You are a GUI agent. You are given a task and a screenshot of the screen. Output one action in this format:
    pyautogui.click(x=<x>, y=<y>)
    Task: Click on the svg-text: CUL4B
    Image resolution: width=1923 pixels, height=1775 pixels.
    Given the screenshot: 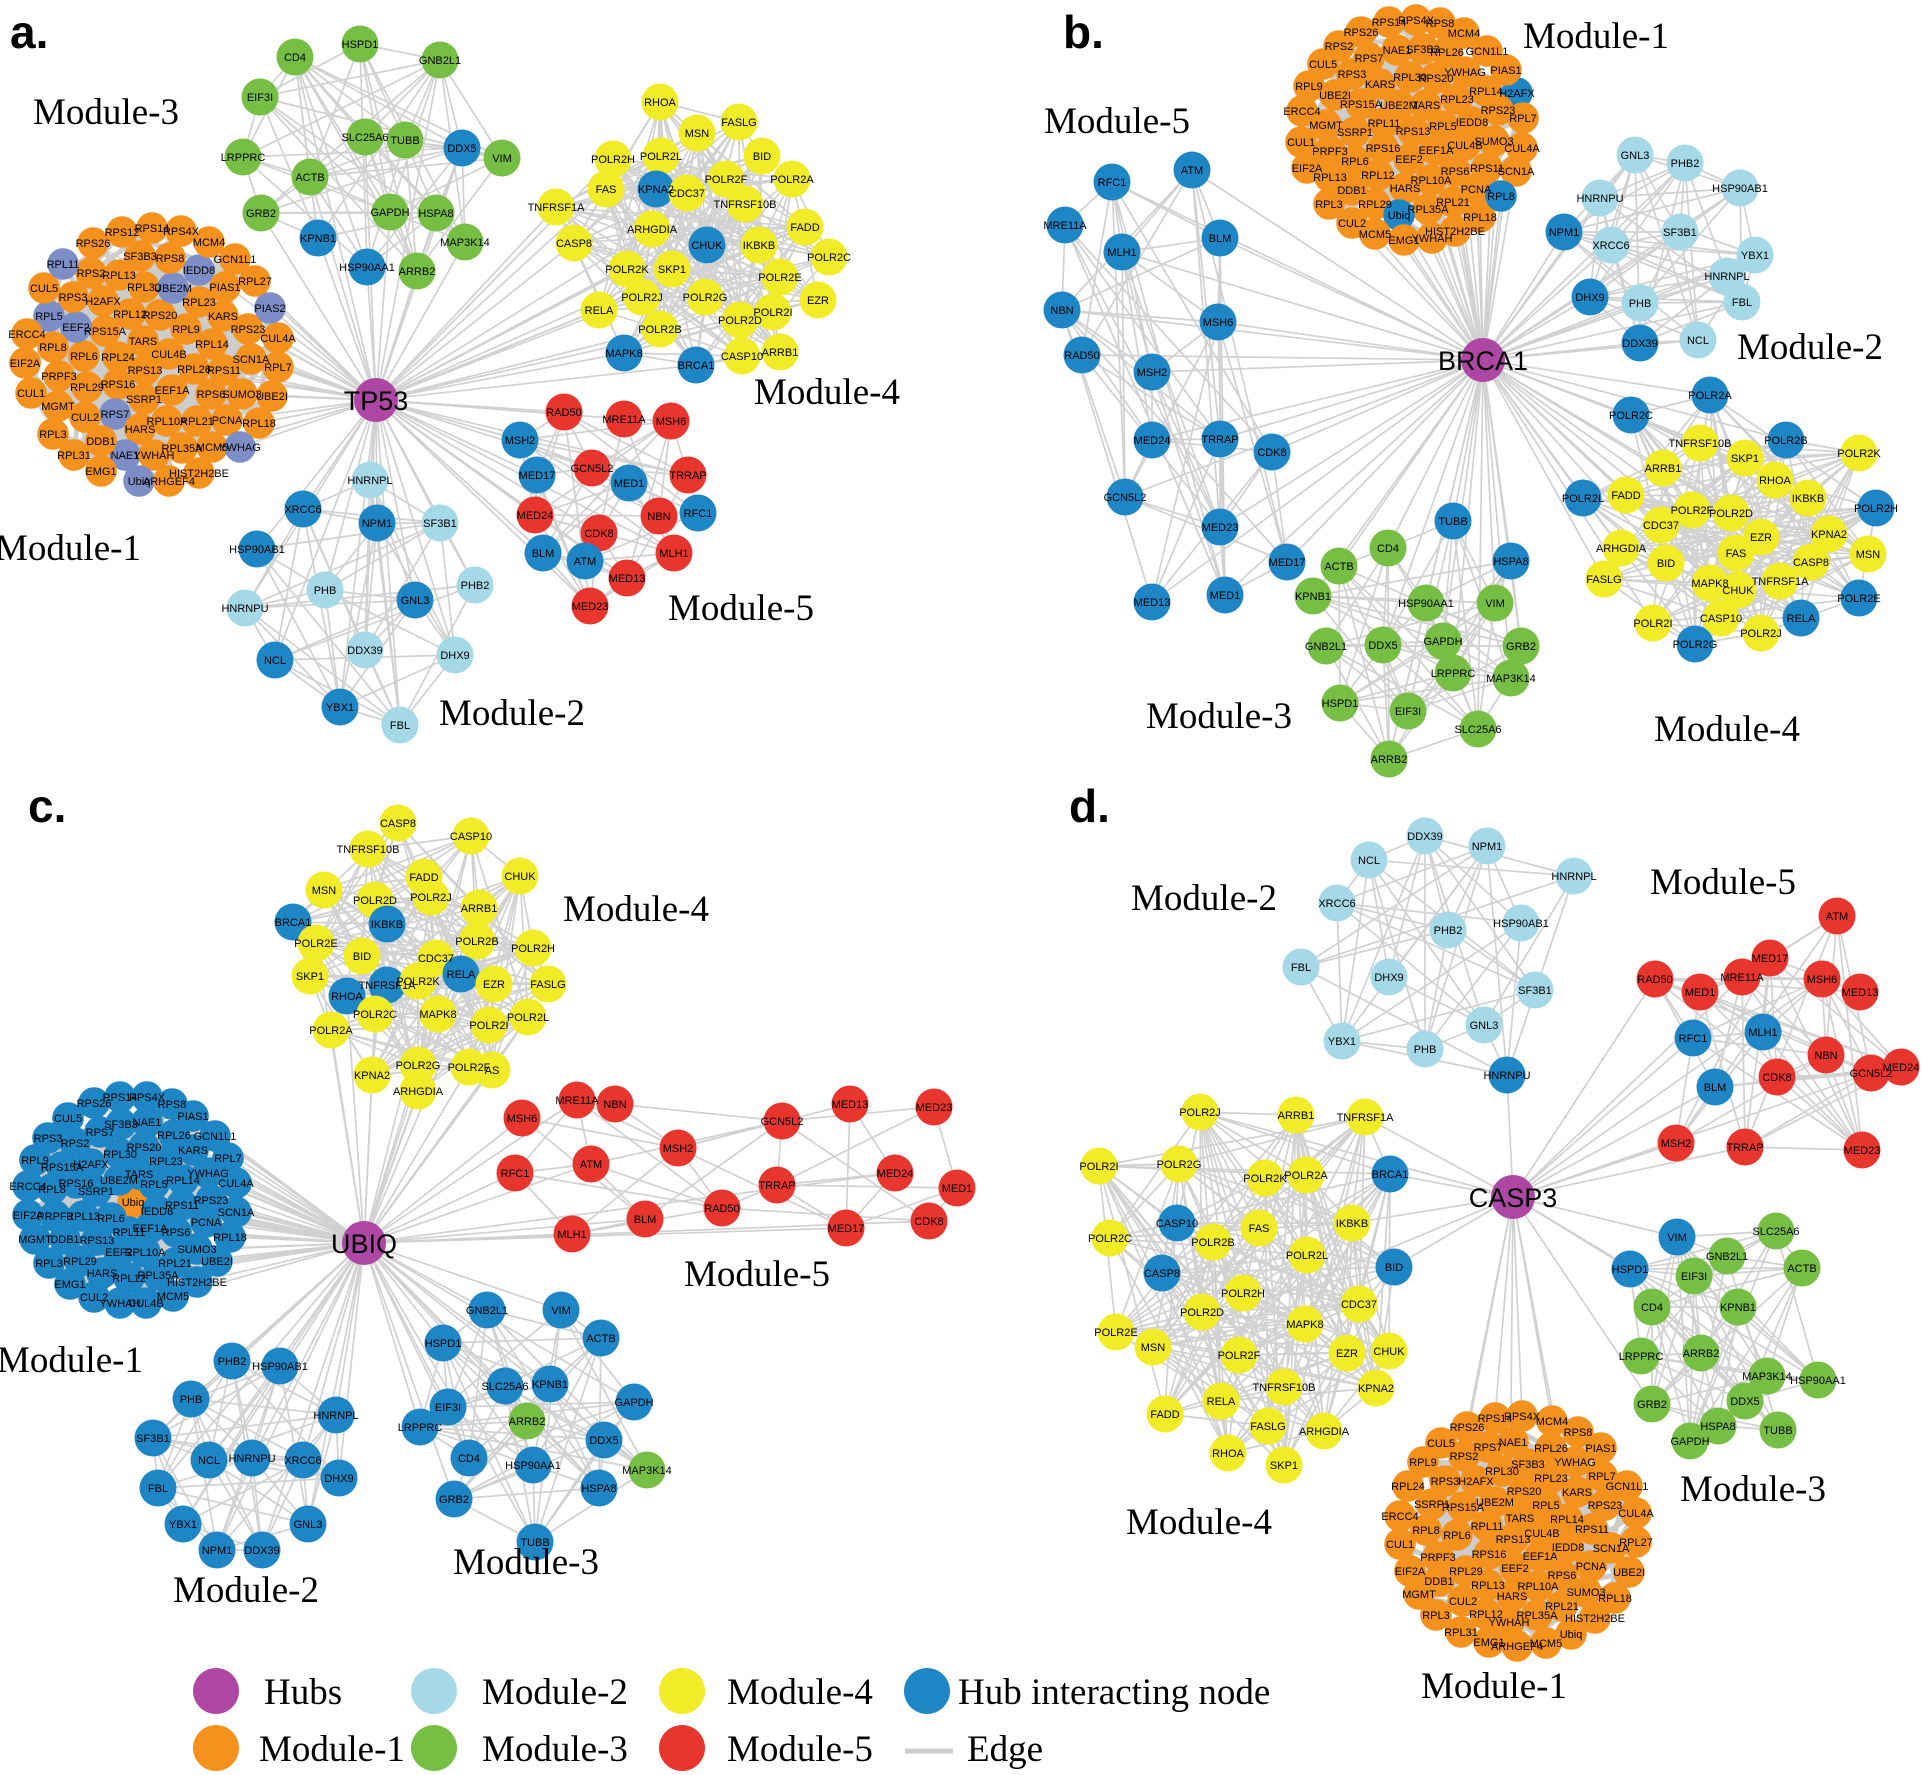 What is the action you would take?
    pyautogui.click(x=145, y=1304)
    